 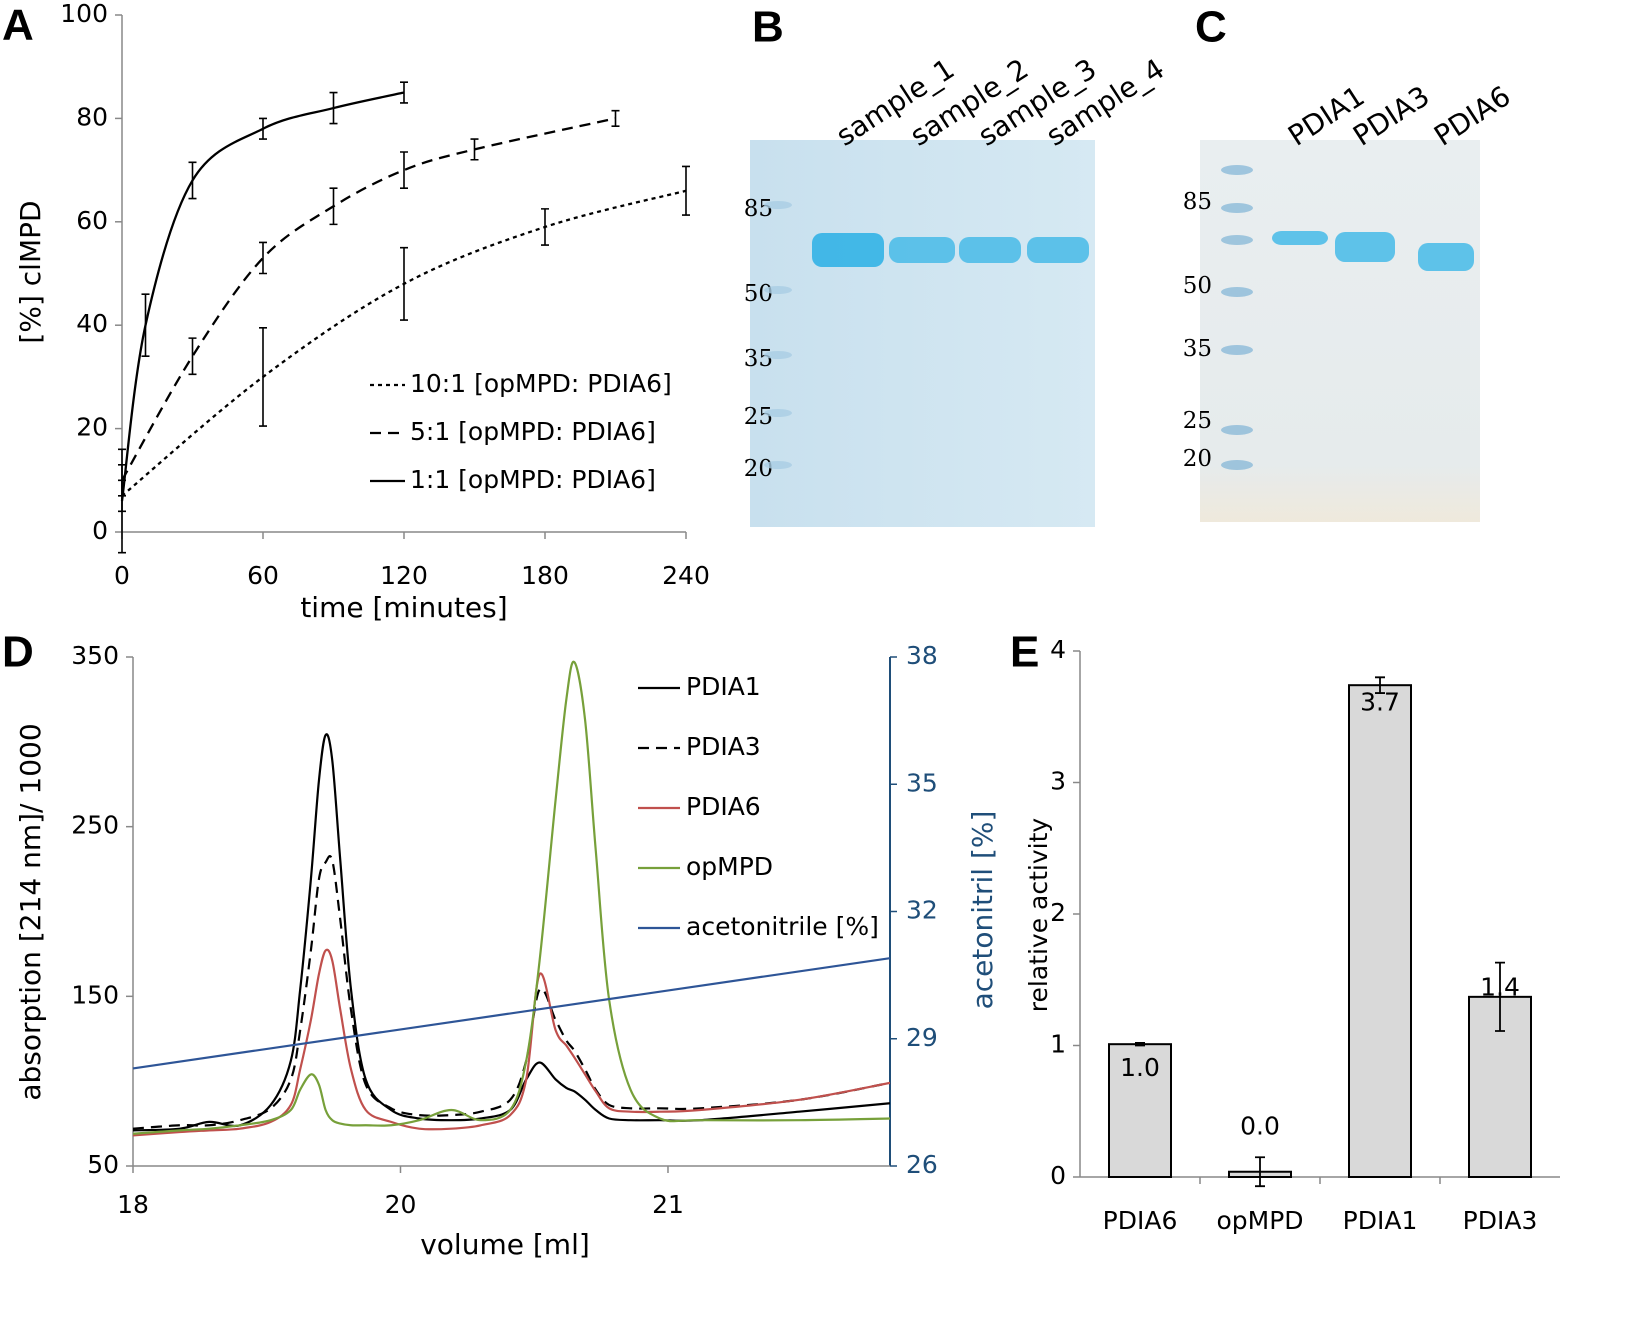 What do you see at coordinates (686, 575) in the screenshot?
I see `x-tick-label: 240` at bounding box center [686, 575].